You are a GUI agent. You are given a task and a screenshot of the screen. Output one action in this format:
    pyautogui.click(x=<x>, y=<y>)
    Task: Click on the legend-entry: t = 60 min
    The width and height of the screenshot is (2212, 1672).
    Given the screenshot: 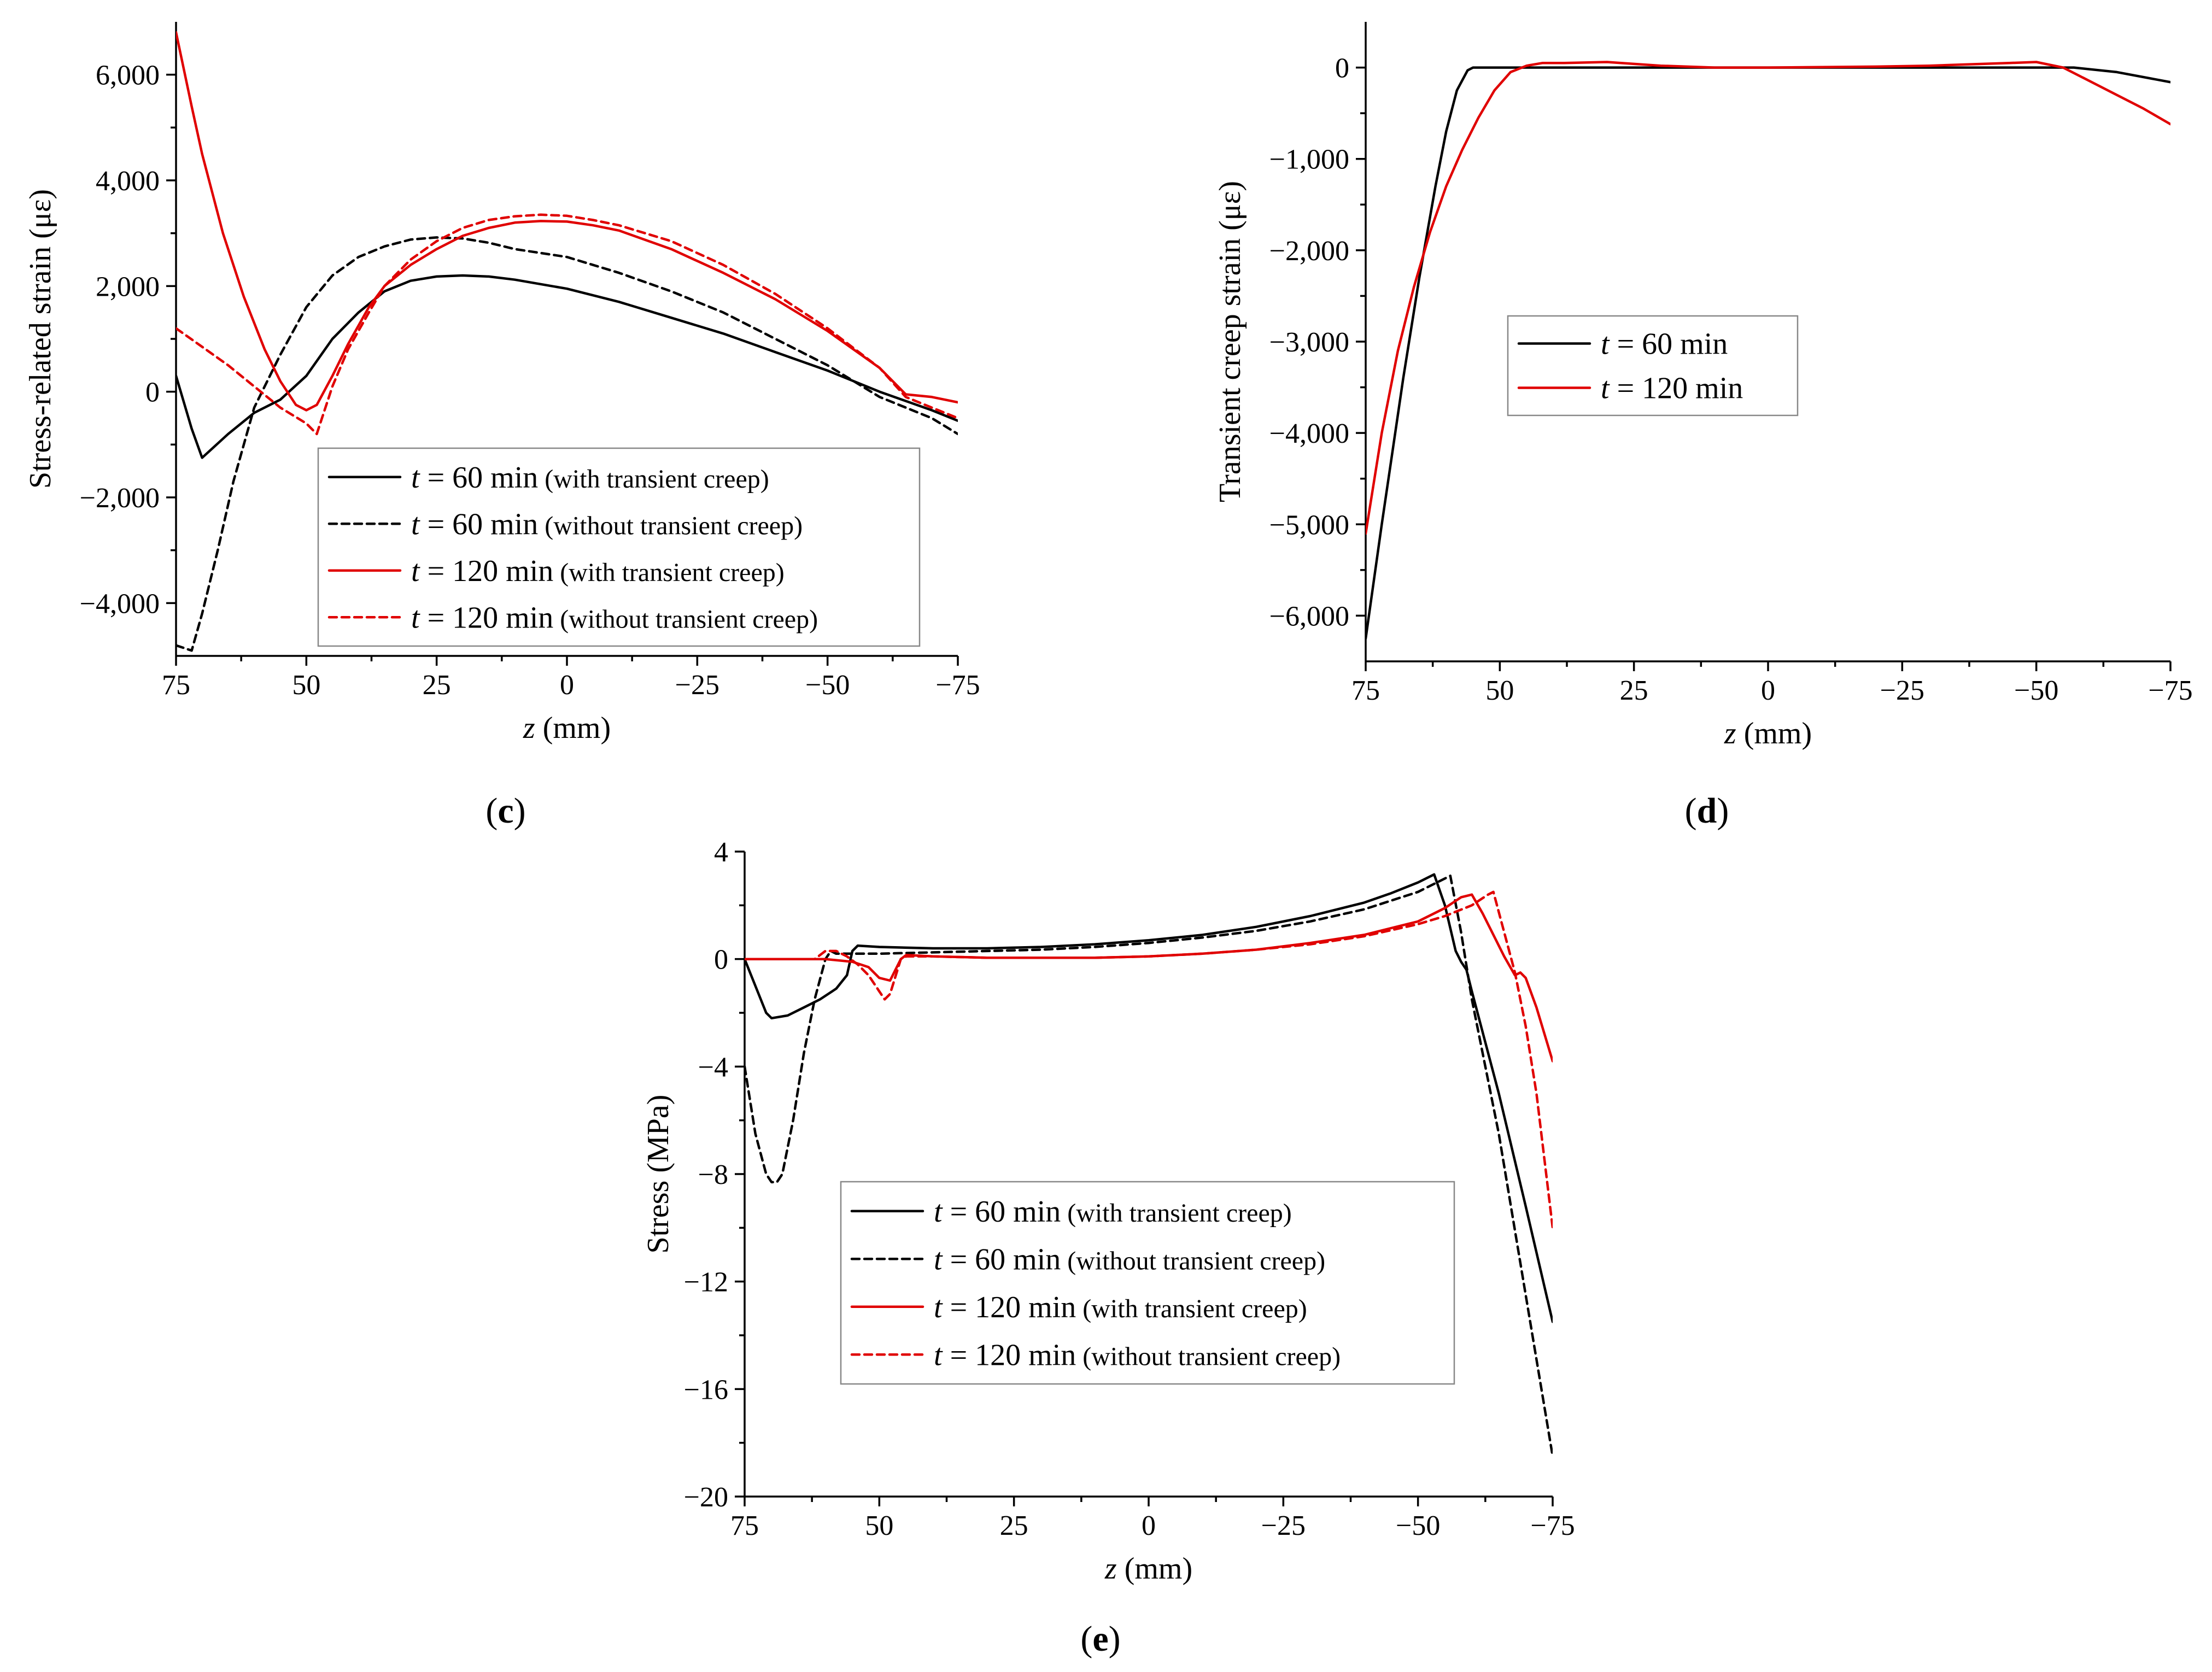 What is the action you would take?
    pyautogui.click(x=1664, y=344)
    